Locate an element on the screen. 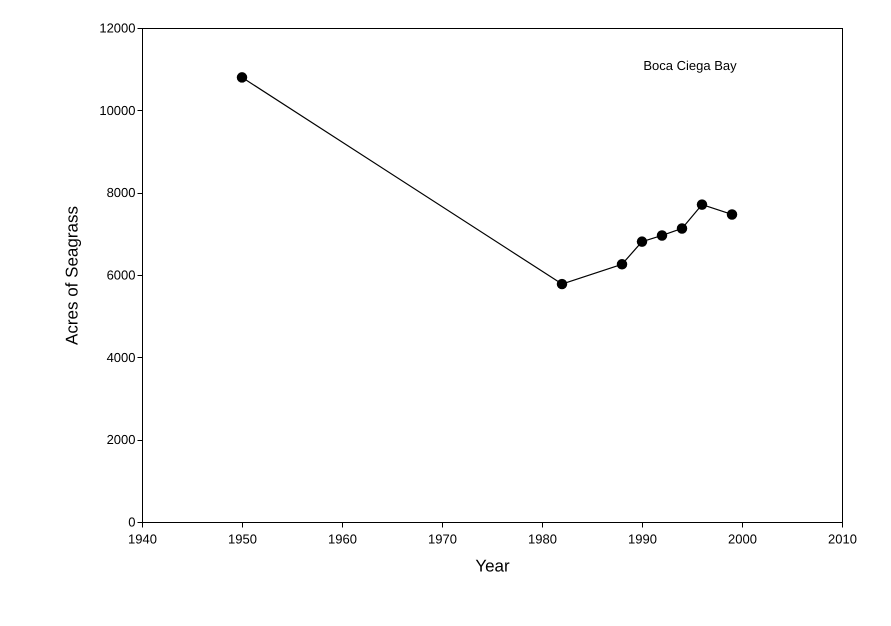  y-axis-title: Acres of Seagrass is located at coordinates (72, 275).